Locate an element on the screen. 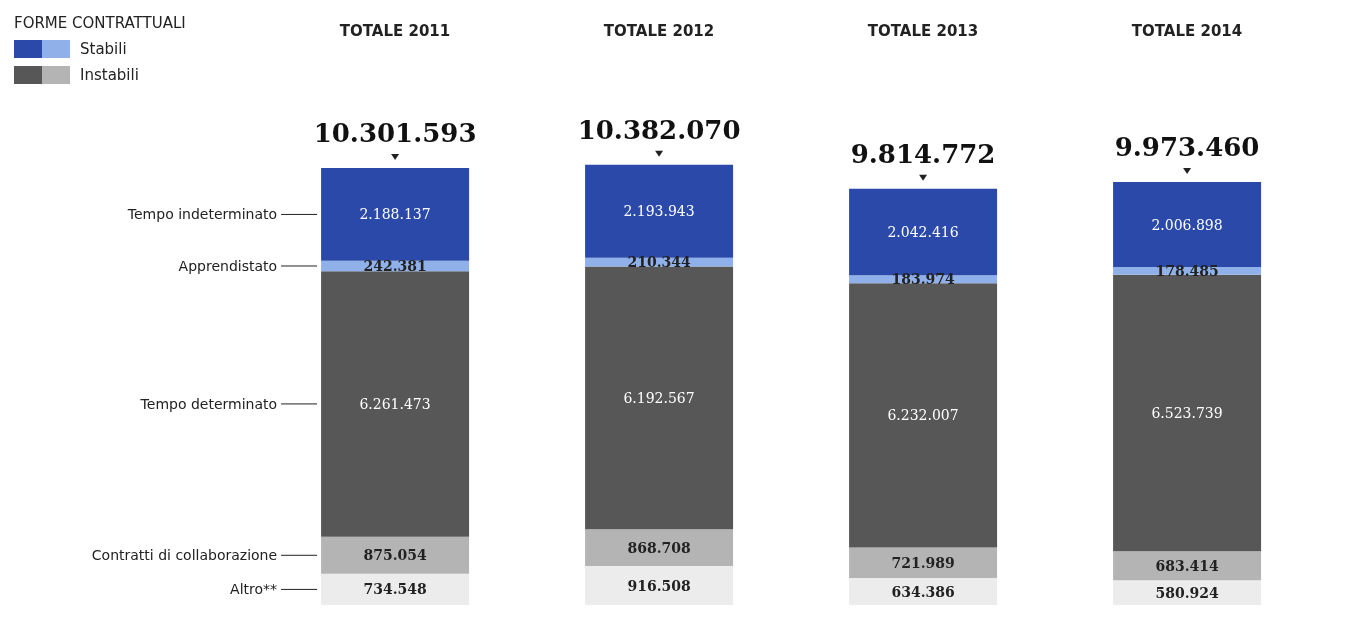 The height and width of the screenshot is (623, 1347). data-label: 734.548 is located at coordinates (395, 589).